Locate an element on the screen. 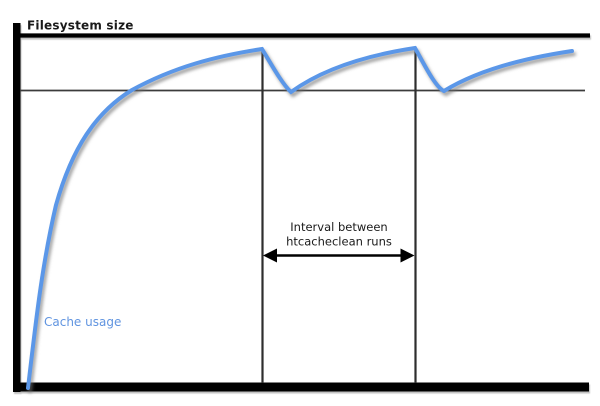 Image resolution: width=600 pixels, height=406 pixels. interval-arrow-left-head-icon is located at coordinates (270, 255).